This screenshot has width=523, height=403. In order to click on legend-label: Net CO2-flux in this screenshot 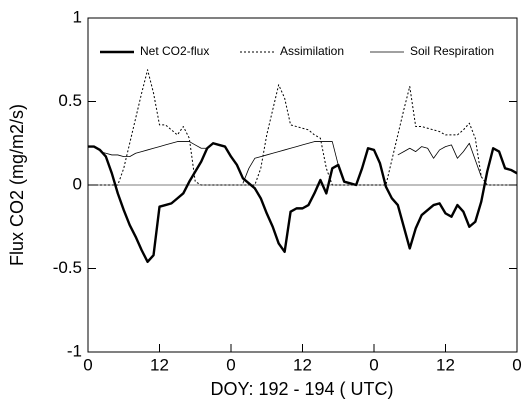, I will do `click(174, 51)`.